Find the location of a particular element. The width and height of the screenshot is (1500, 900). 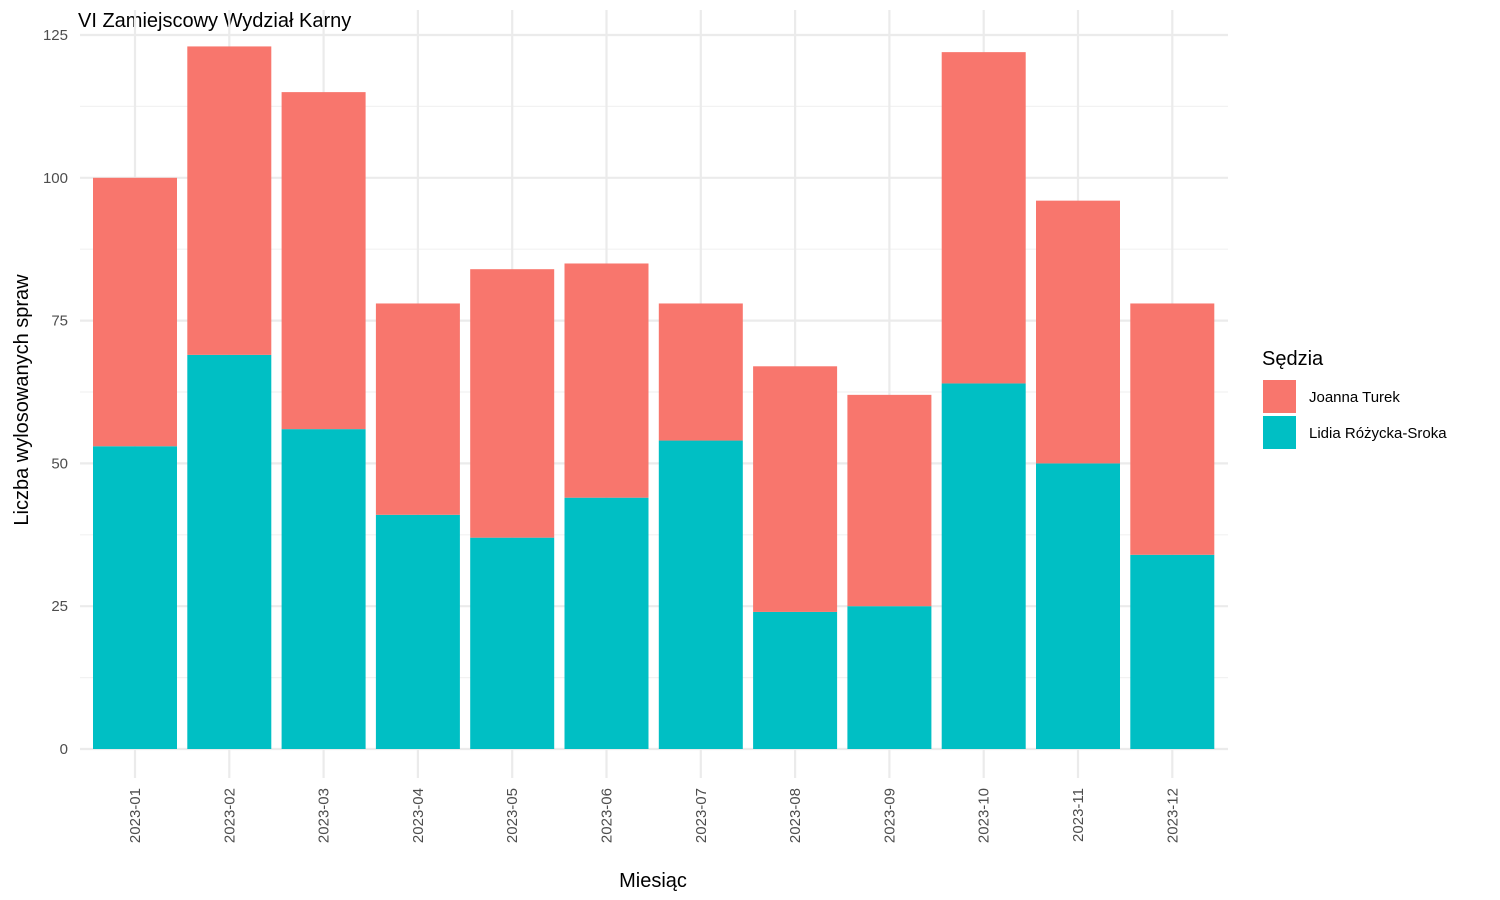

legend-label: Joanna Turek is located at coordinates (1354, 397).